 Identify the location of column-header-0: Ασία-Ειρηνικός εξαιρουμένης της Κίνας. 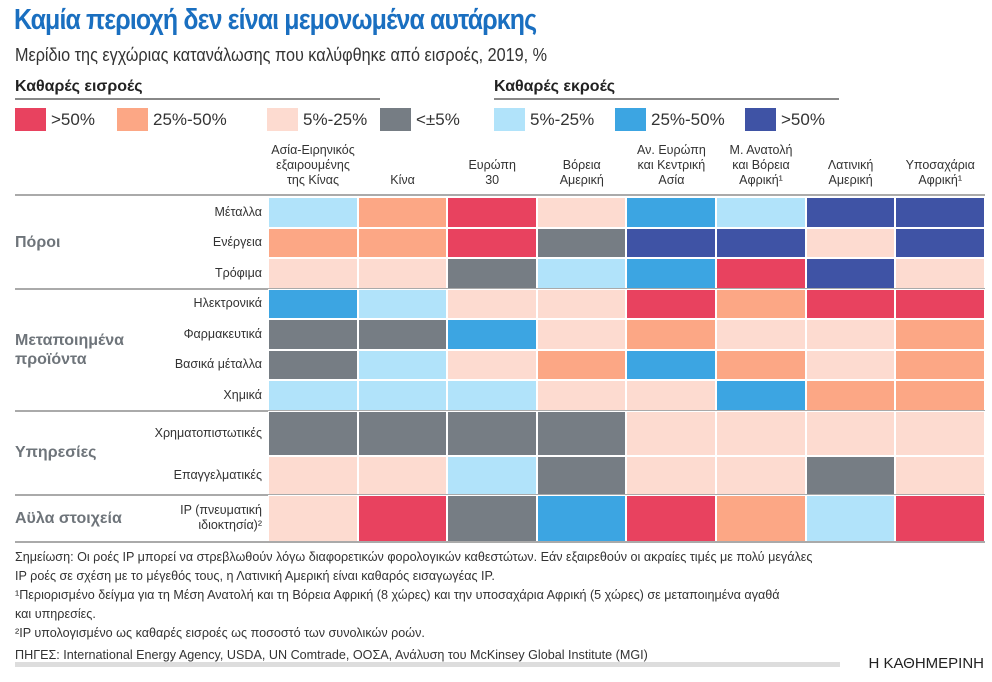
(313, 165).